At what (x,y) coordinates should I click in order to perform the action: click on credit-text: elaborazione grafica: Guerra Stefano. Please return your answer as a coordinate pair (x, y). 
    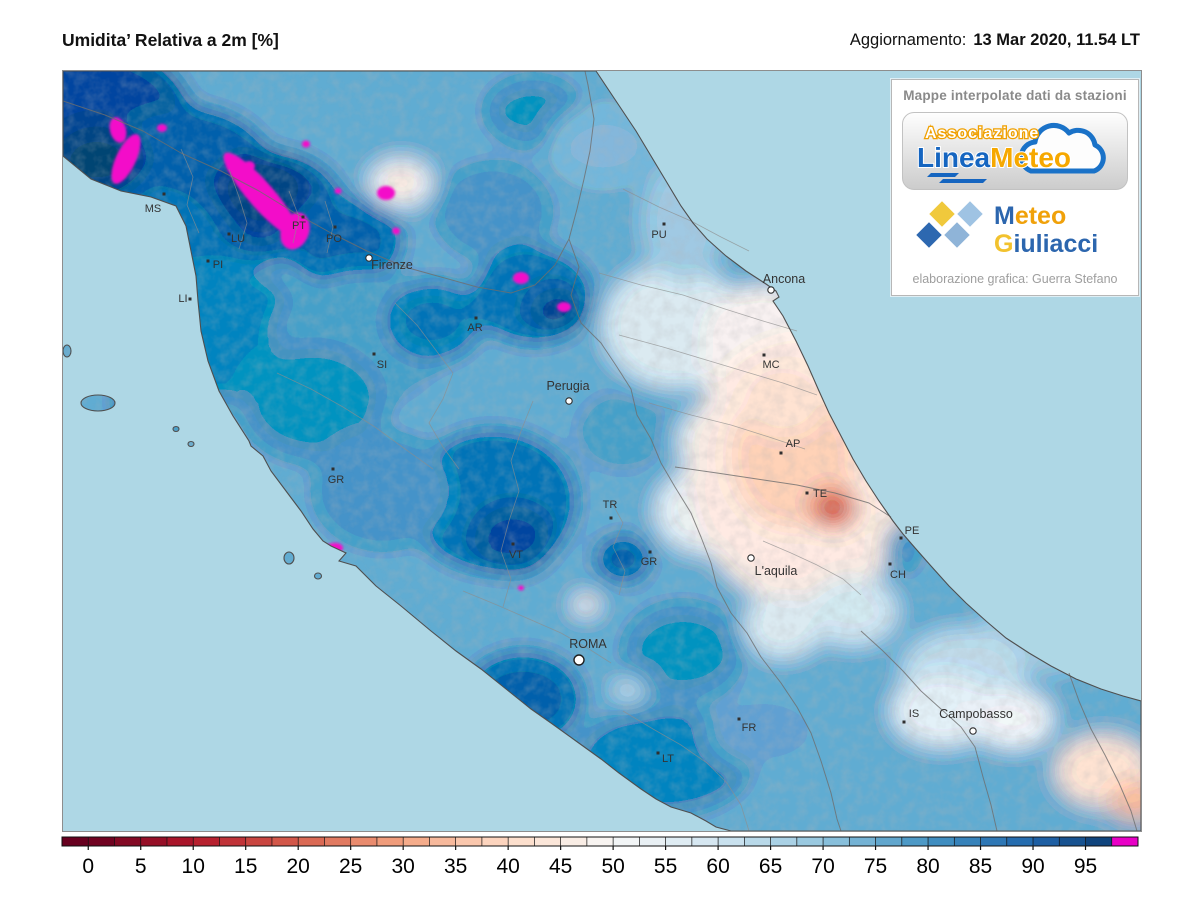
    Looking at the image, I should click on (1015, 279).